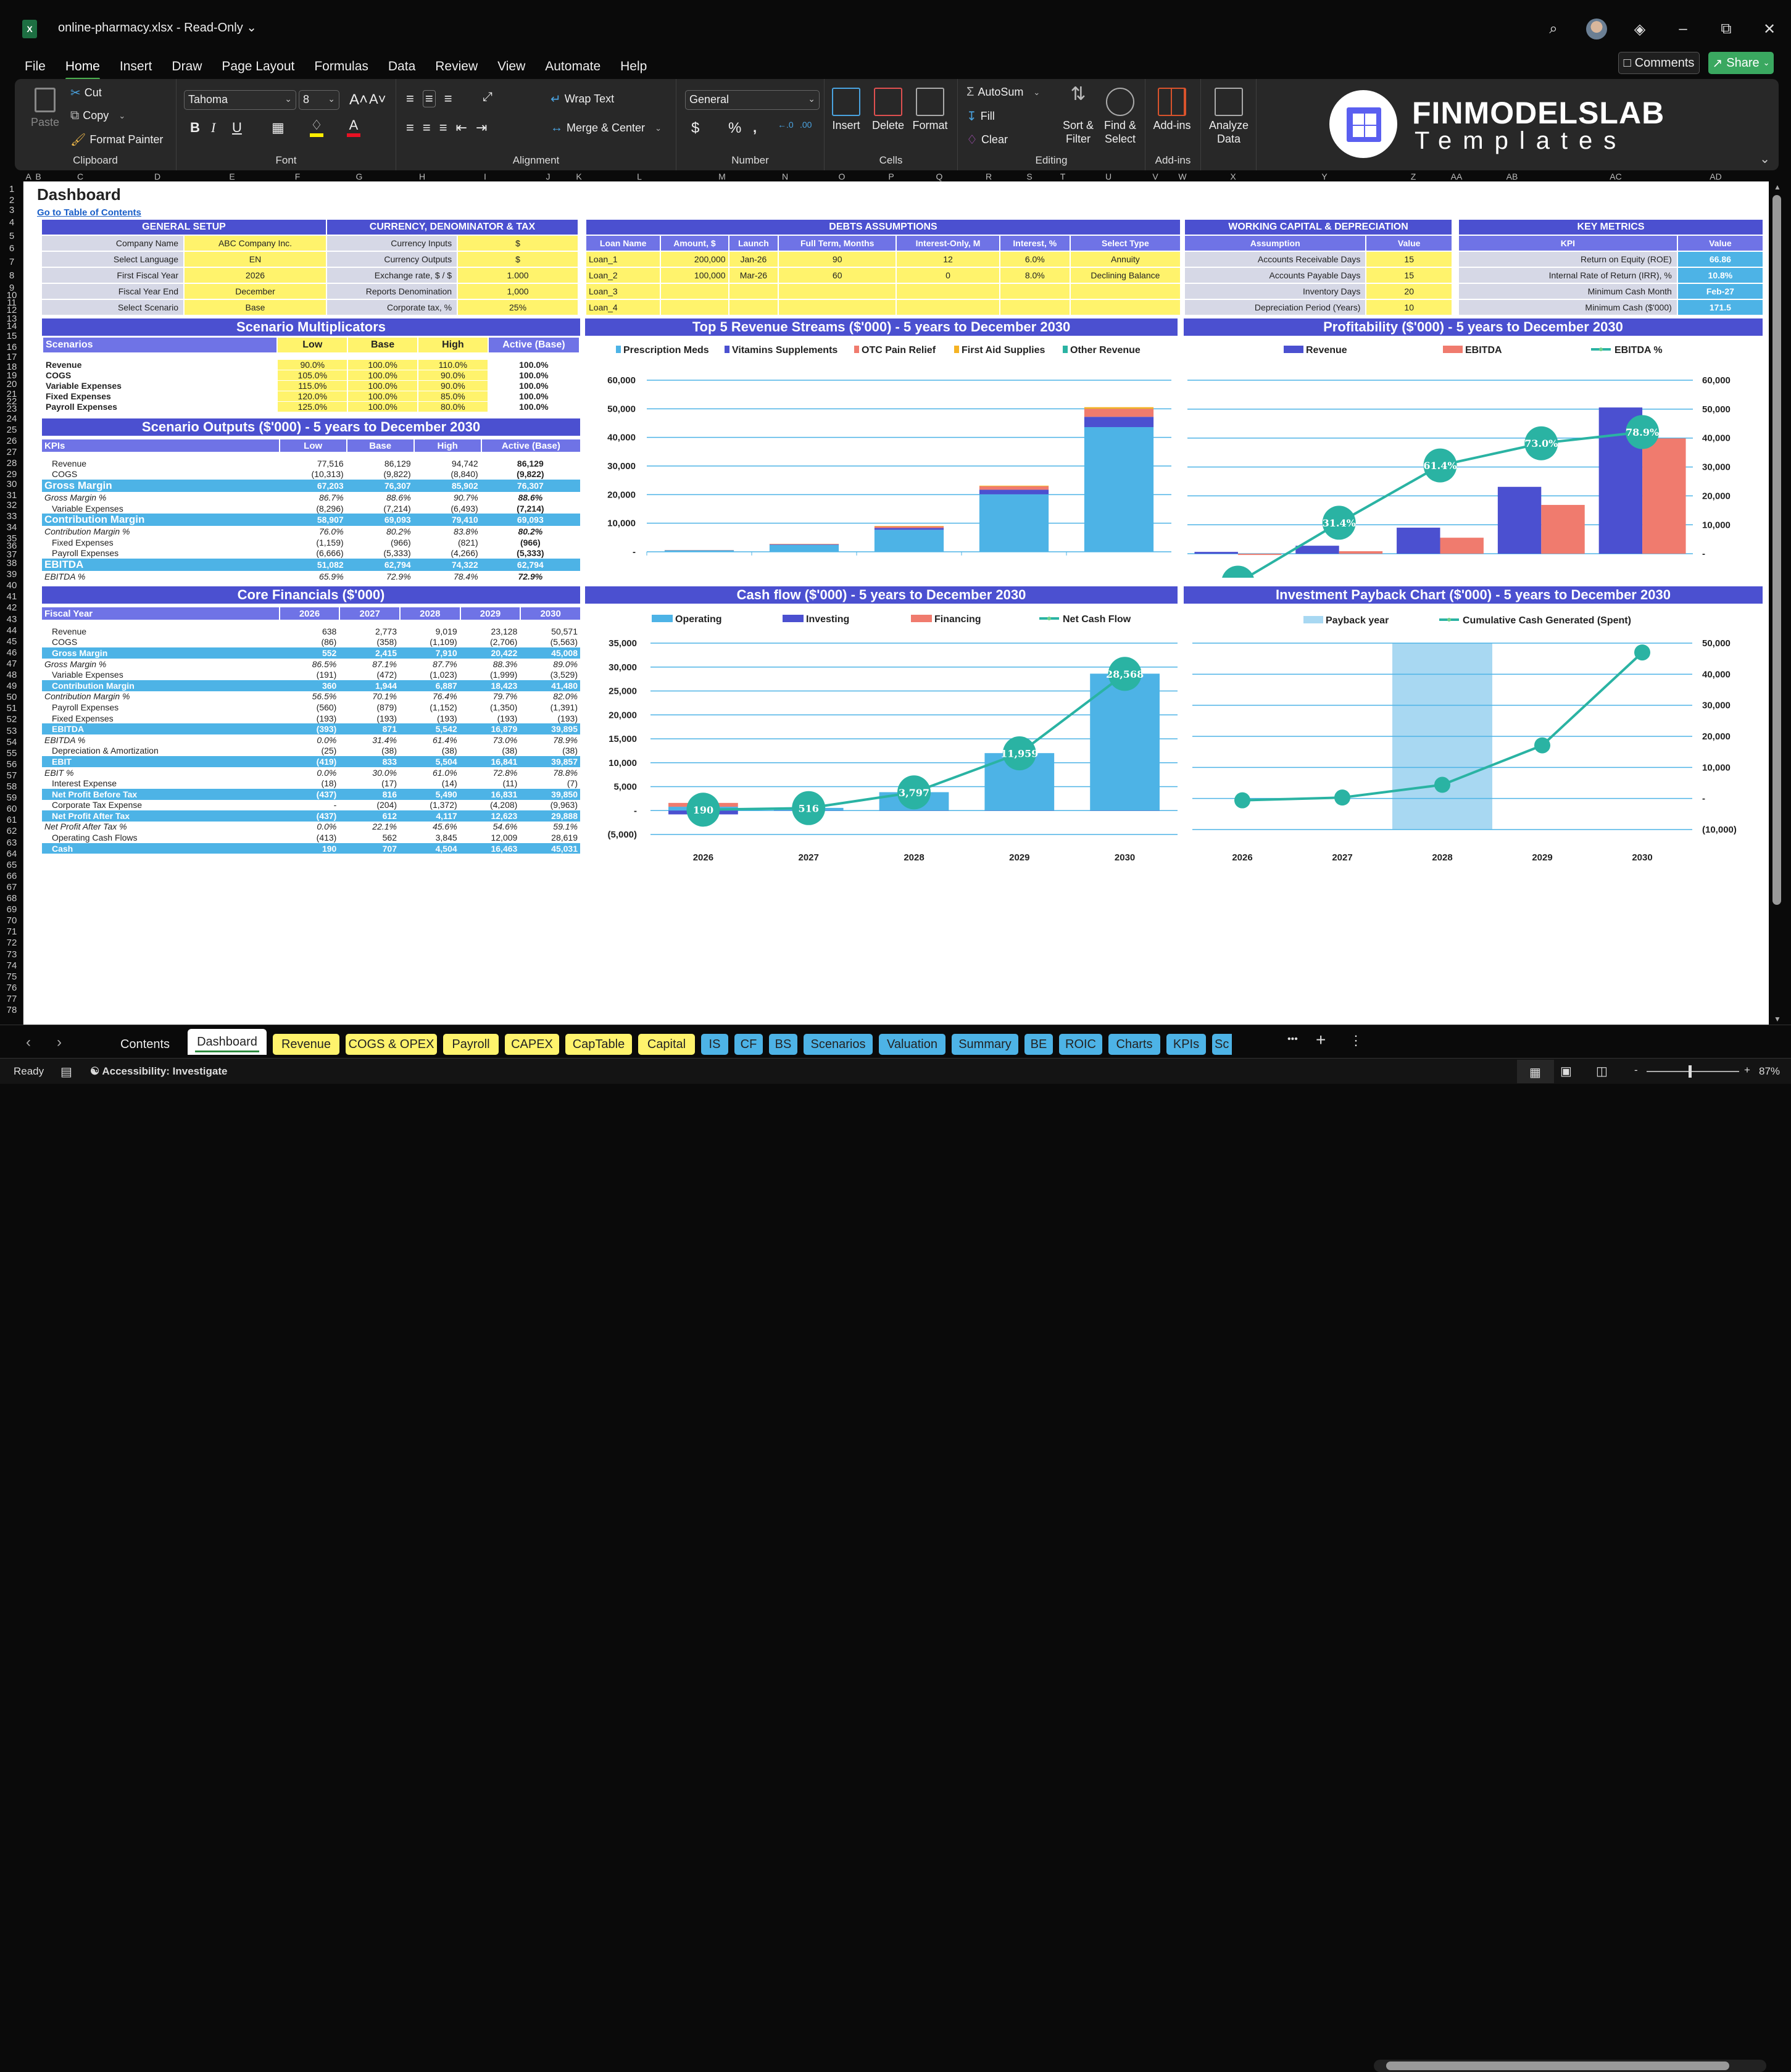  What do you see at coordinates (1780, 603) in the screenshot?
I see `vertical-scrollbar: ▲▼` at bounding box center [1780, 603].